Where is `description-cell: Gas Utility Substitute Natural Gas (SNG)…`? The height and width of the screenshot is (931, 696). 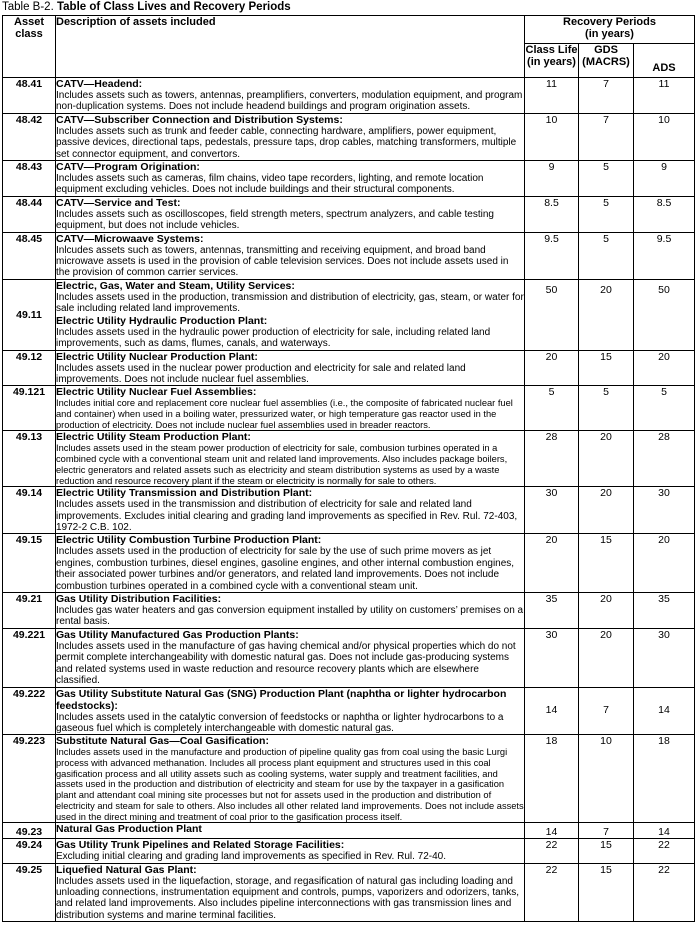 description-cell: Gas Utility Substitute Natural Gas (SNG)… is located at coordinates (290, 711).